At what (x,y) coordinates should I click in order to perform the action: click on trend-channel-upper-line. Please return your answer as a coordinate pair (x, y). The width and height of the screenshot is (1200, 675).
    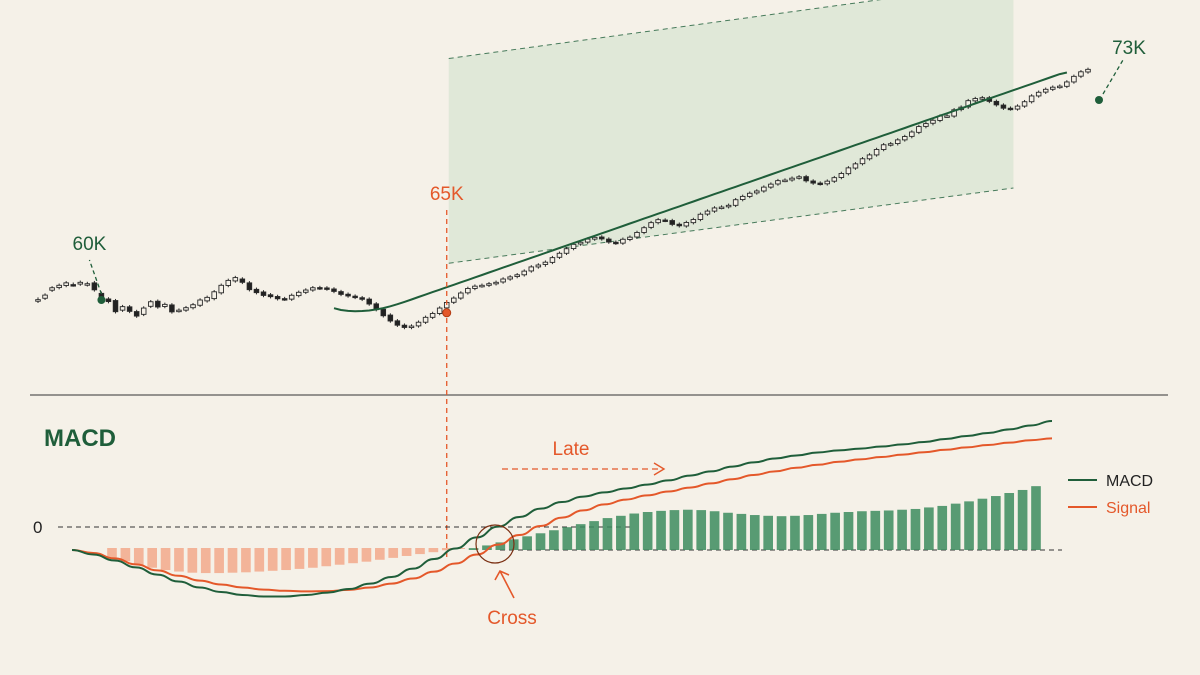
    Looking at the image, I should click on (665, 29).